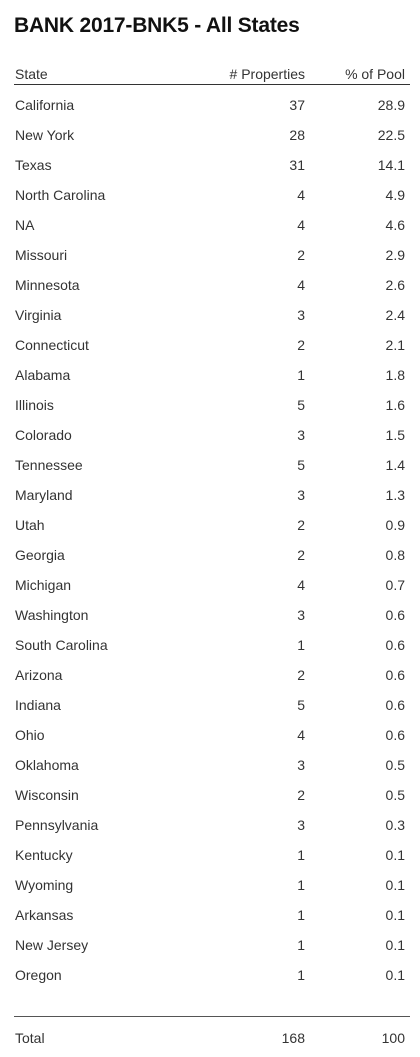 This screenshot has height=1057, width=420. I want to click on table-row: Utah 2 0.9, so click(212, 532).